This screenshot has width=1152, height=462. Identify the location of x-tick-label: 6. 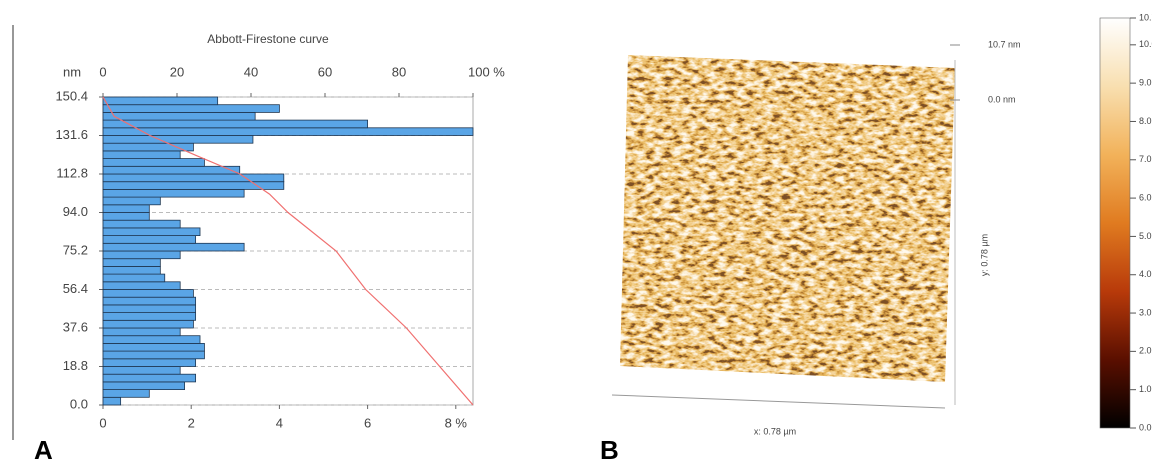
(367, 422).